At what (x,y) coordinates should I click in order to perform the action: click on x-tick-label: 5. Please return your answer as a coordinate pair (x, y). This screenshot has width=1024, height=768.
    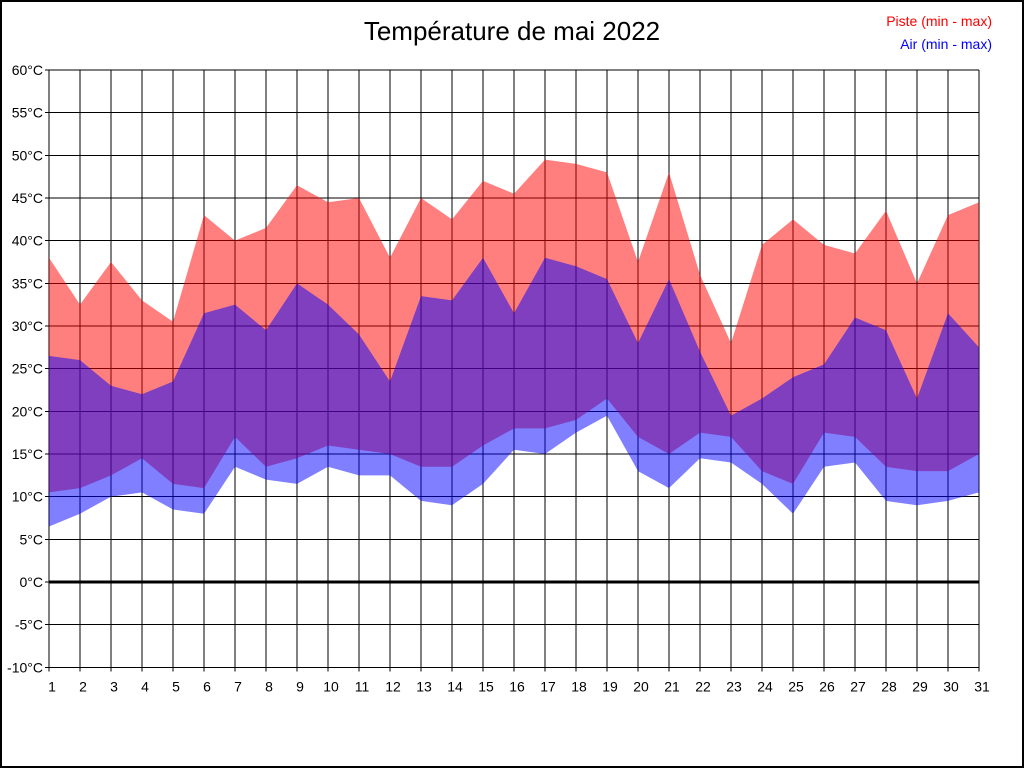
    Looking at the image, I should click on (176, 686).